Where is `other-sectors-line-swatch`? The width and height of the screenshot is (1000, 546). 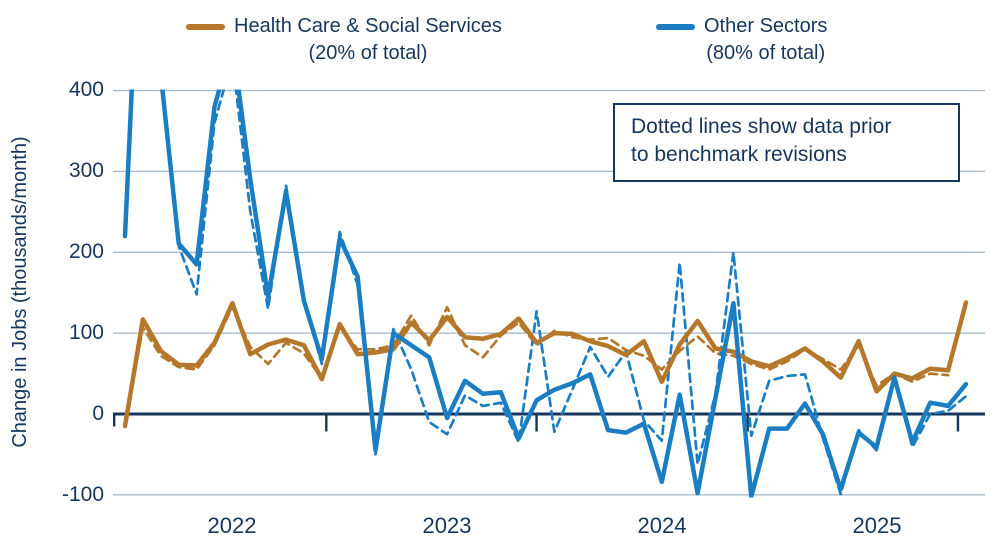
other-sectors-line-swatch is located at coordinates (675, 27).